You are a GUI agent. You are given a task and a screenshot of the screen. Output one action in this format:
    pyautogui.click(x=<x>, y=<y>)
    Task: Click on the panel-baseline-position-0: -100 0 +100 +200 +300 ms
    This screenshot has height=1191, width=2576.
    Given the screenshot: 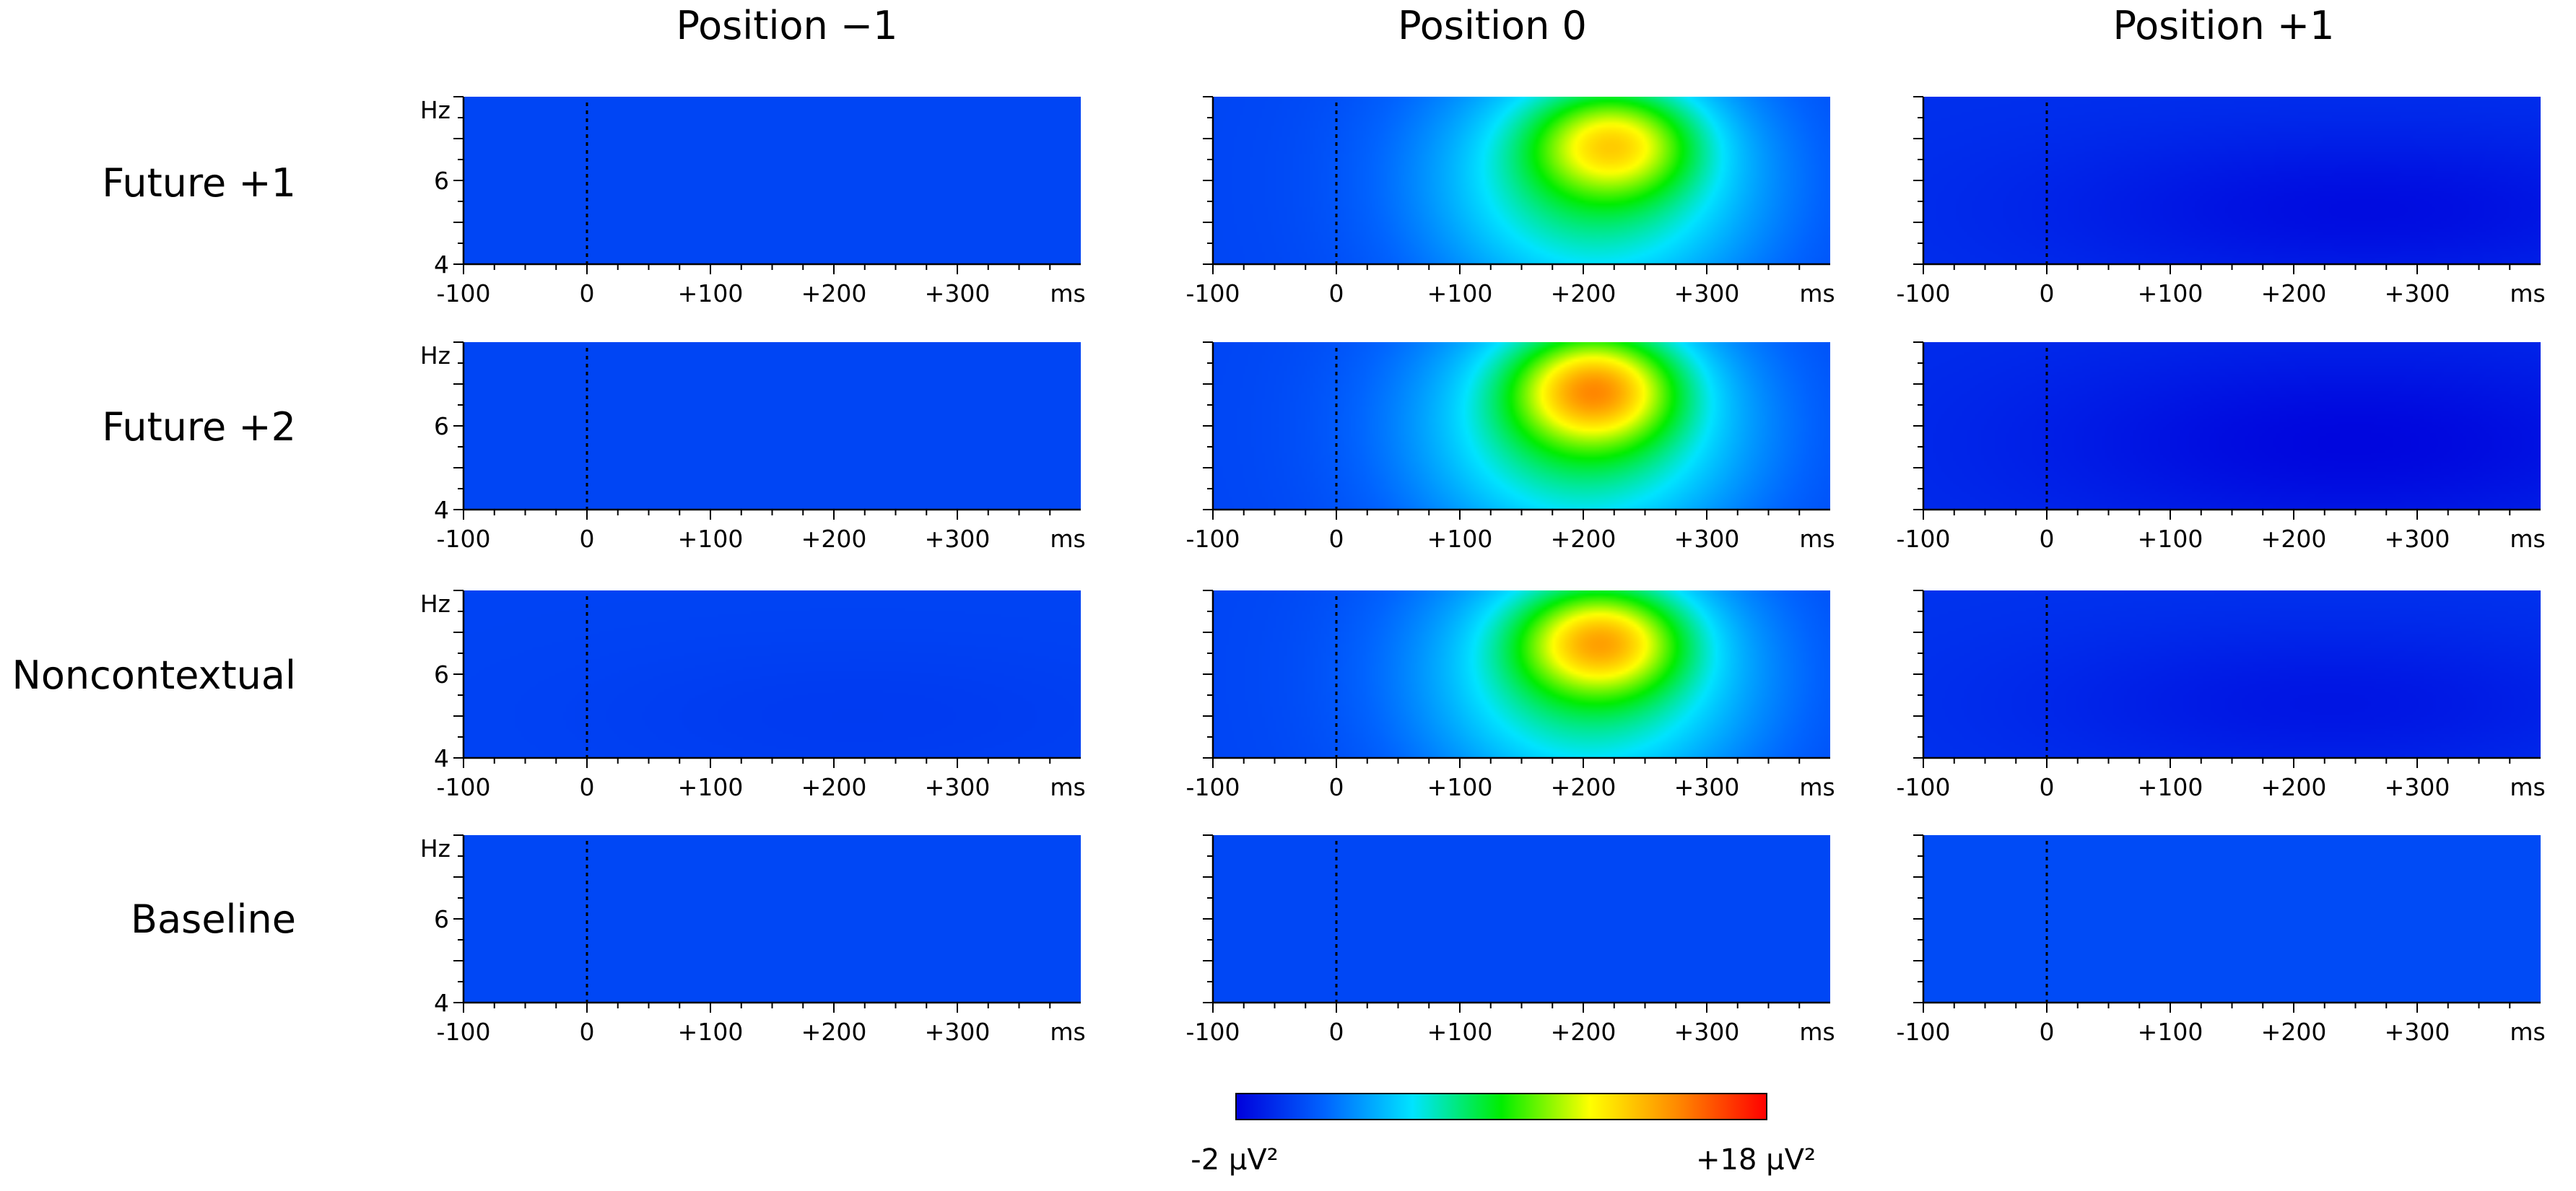 What is the action you would take?
    pyautogui.click(x=1510, y=940)
    